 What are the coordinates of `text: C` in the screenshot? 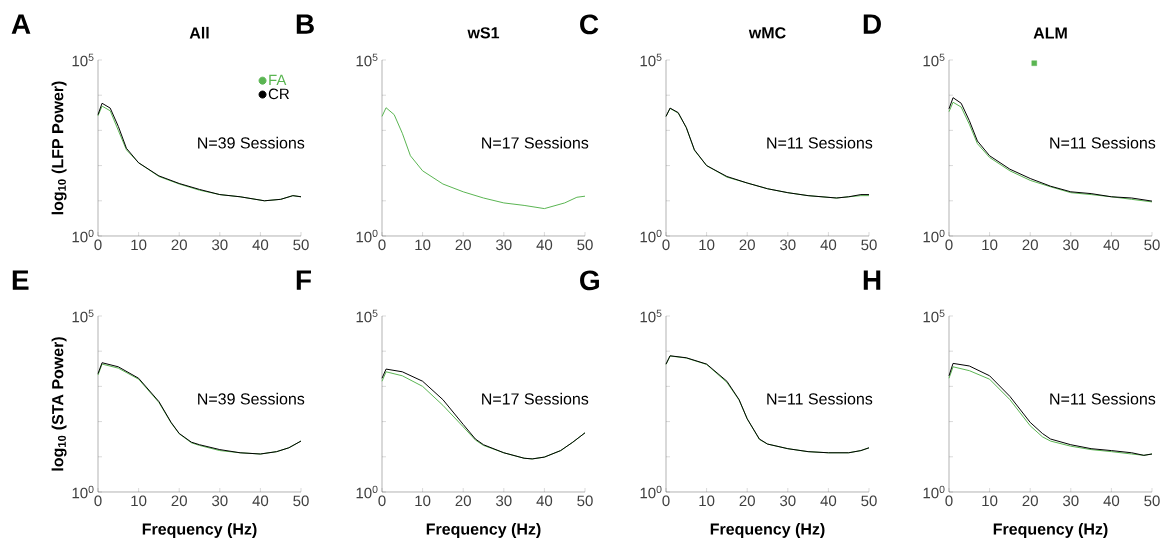 It's located at (589, 24).